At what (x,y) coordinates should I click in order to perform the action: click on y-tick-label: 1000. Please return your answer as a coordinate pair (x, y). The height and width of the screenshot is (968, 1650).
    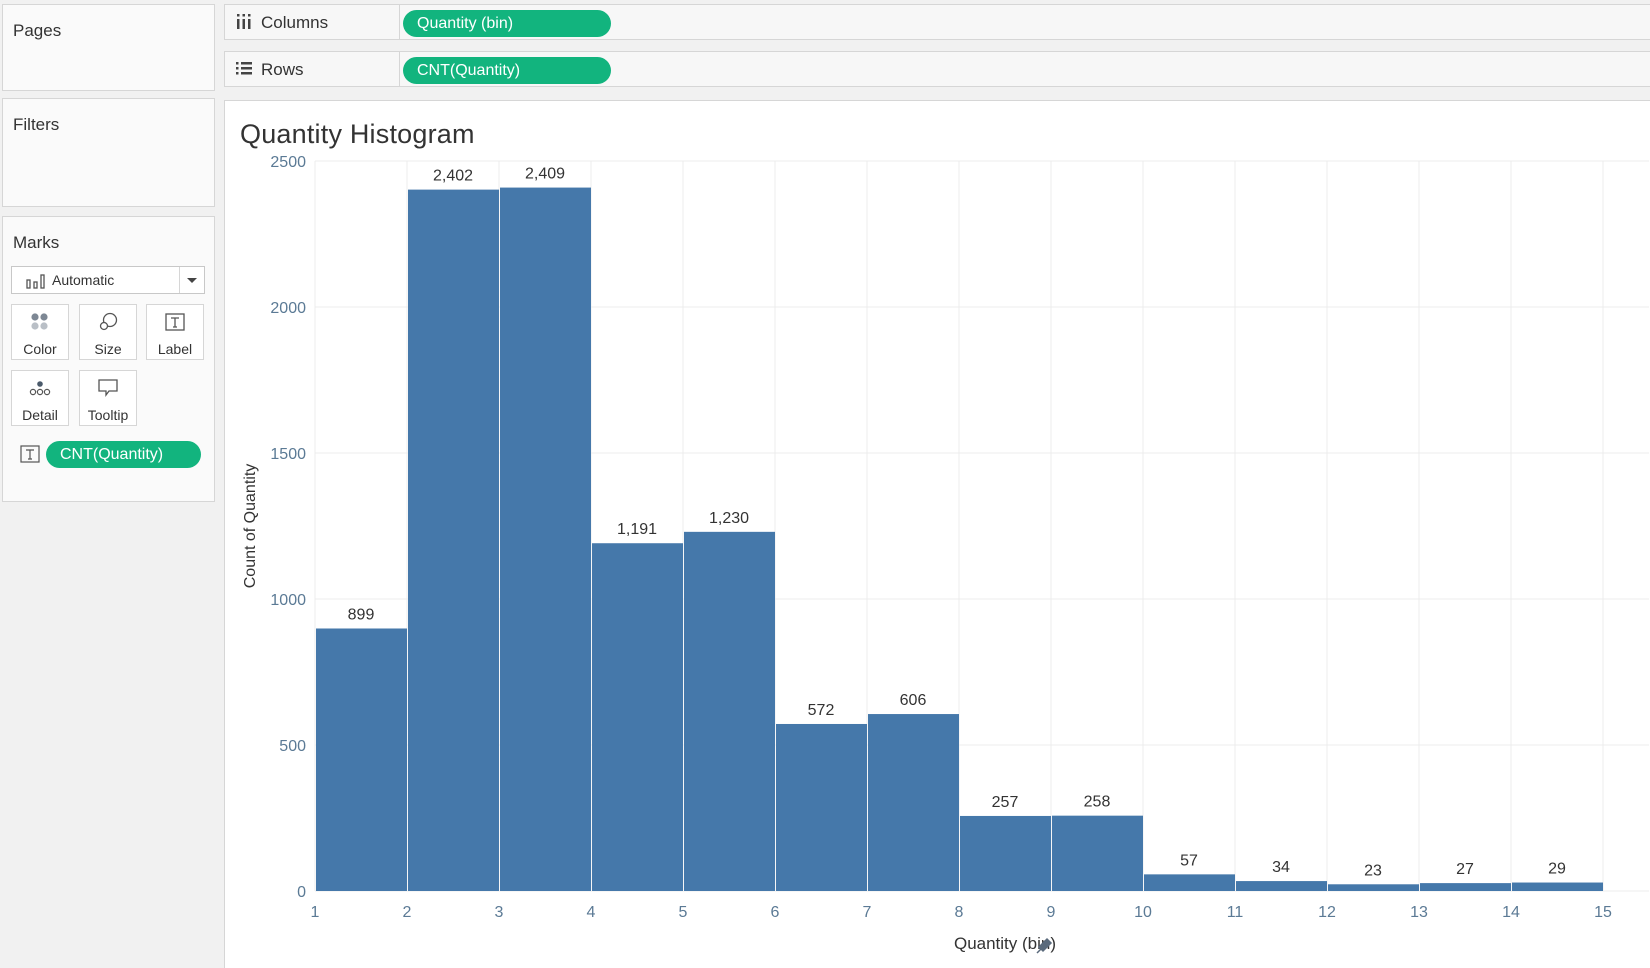
    Looking at the image, I should click on (288, 600).